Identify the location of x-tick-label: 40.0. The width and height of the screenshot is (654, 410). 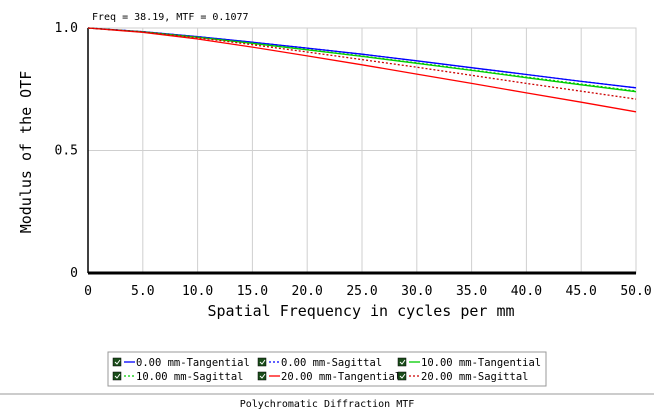
(526, 291).